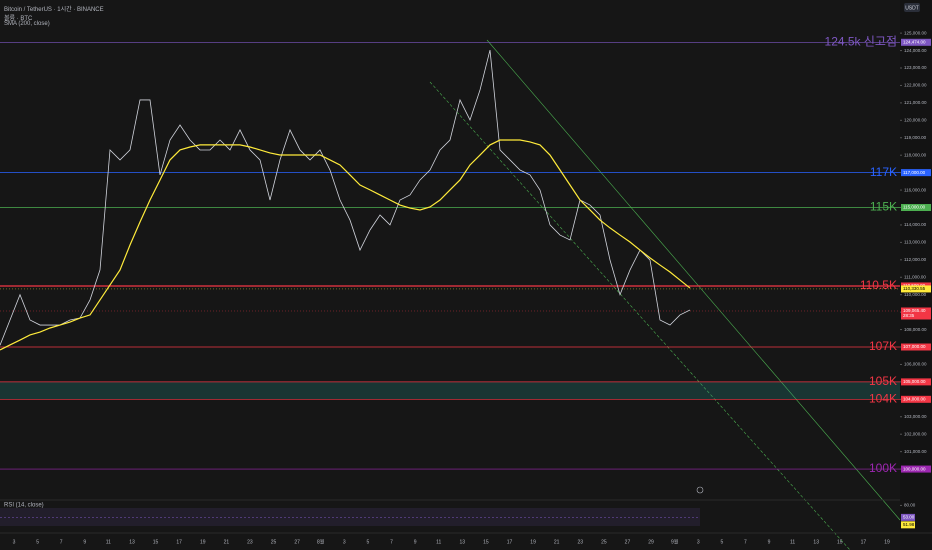 This screenshot has width=932, height=550. Describe the element at coordinates (861, 41) in the screenshot. I see `level-label: 124.5k 신고점` at that location.